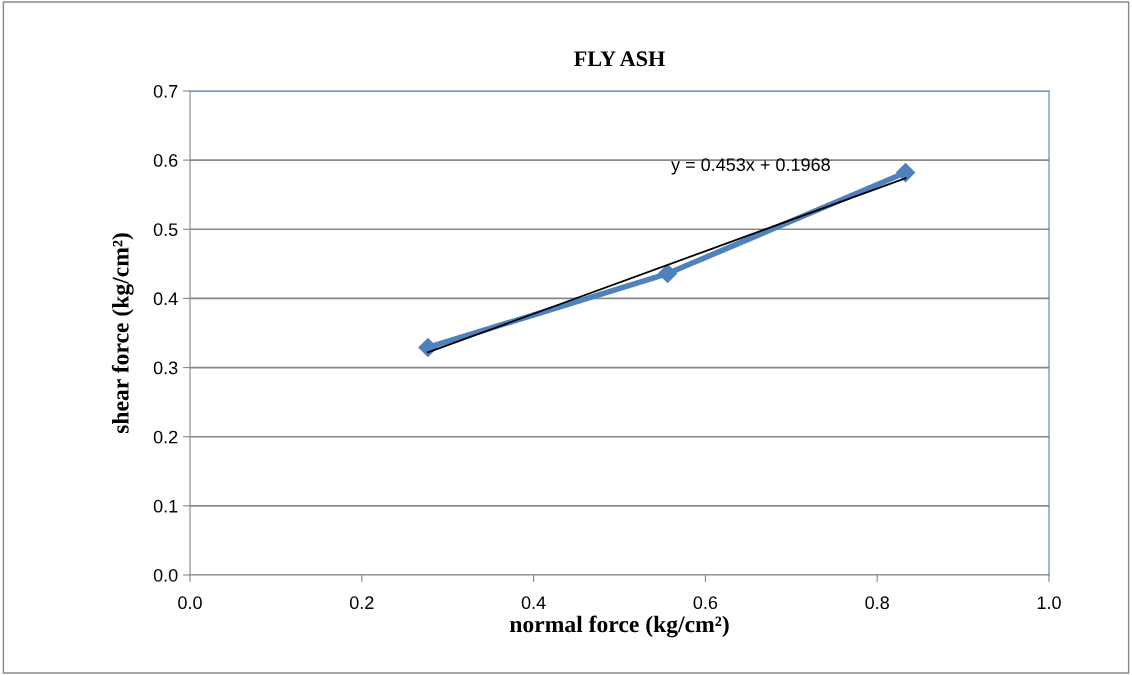  I want to click on y-tick-label: 0.6, so click(165, 160).